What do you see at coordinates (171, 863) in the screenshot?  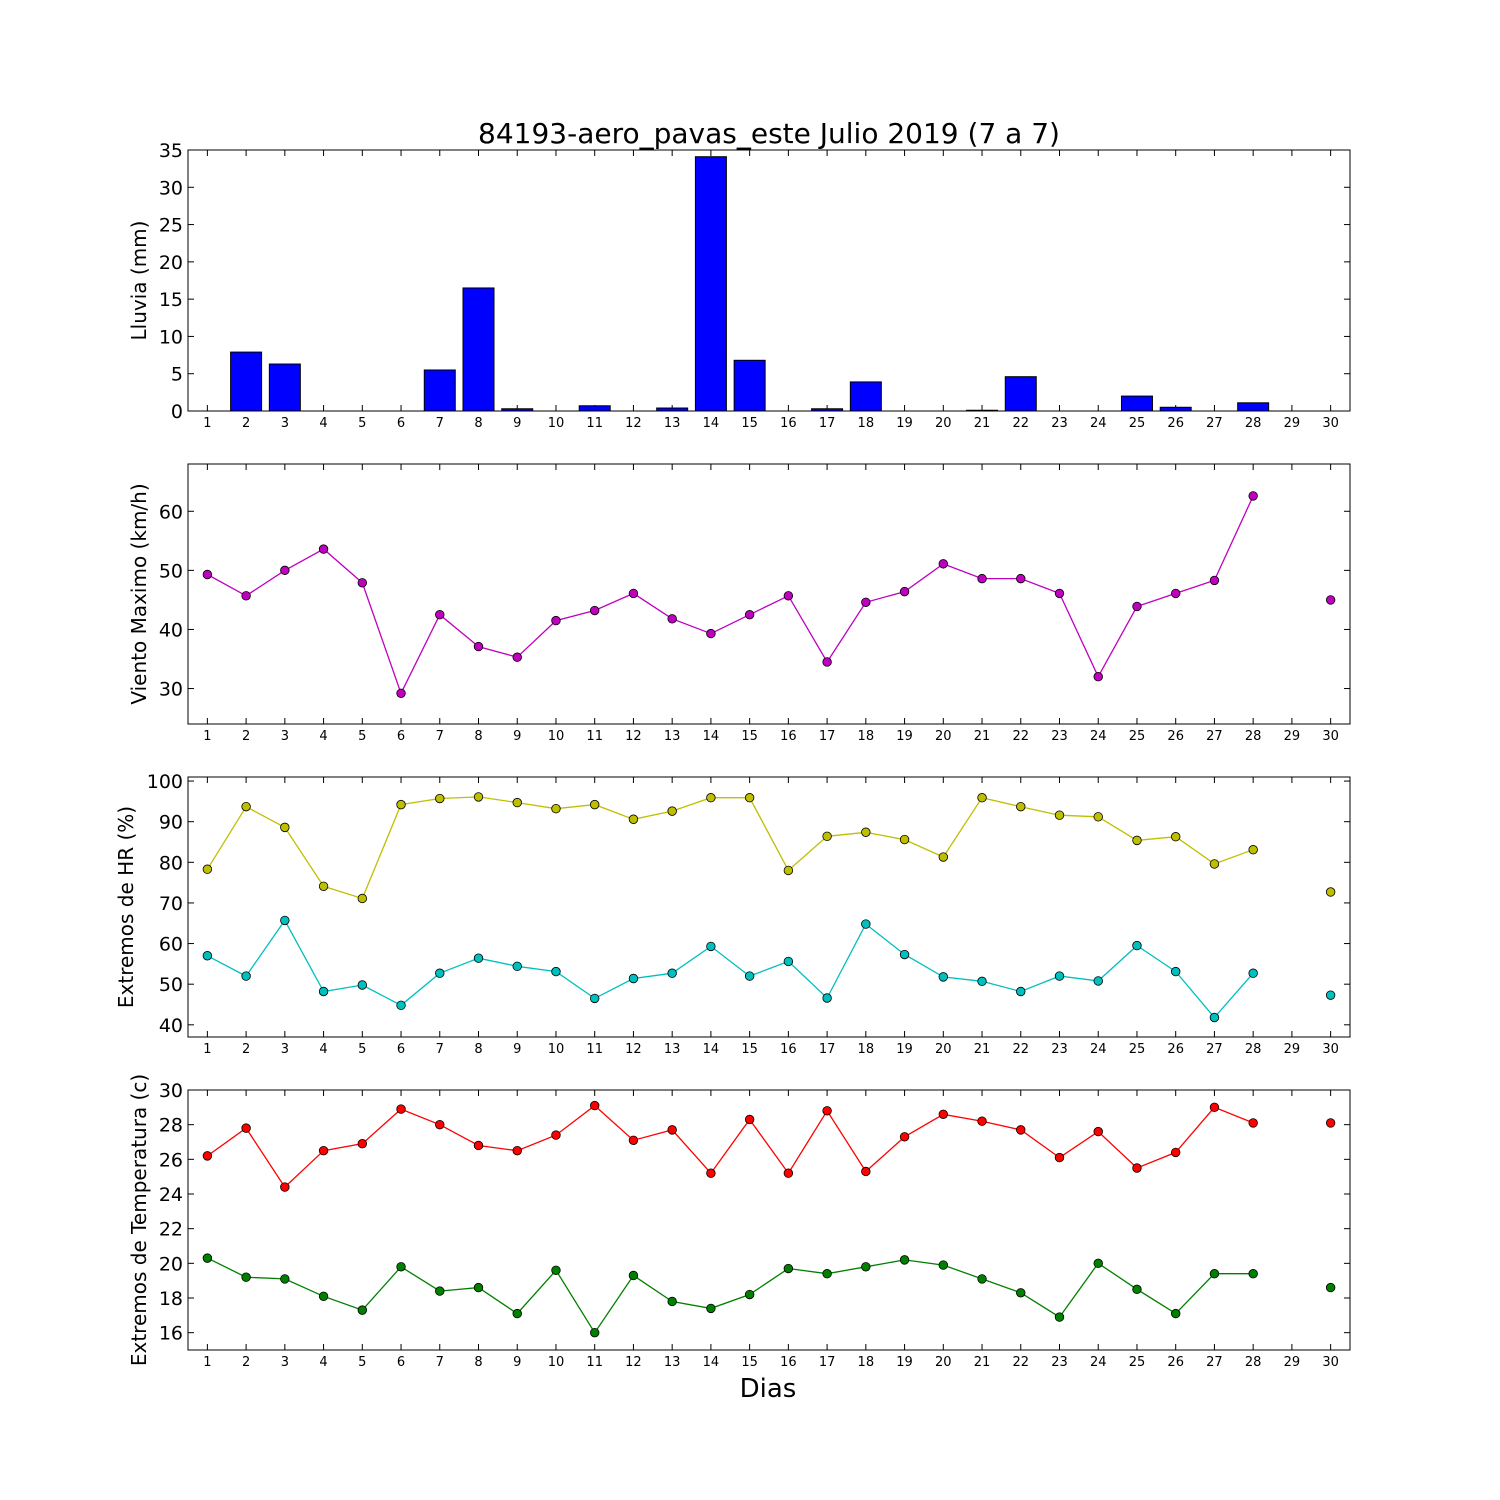 I see `y-tick-label: 80` at bounding box center [171, 863].